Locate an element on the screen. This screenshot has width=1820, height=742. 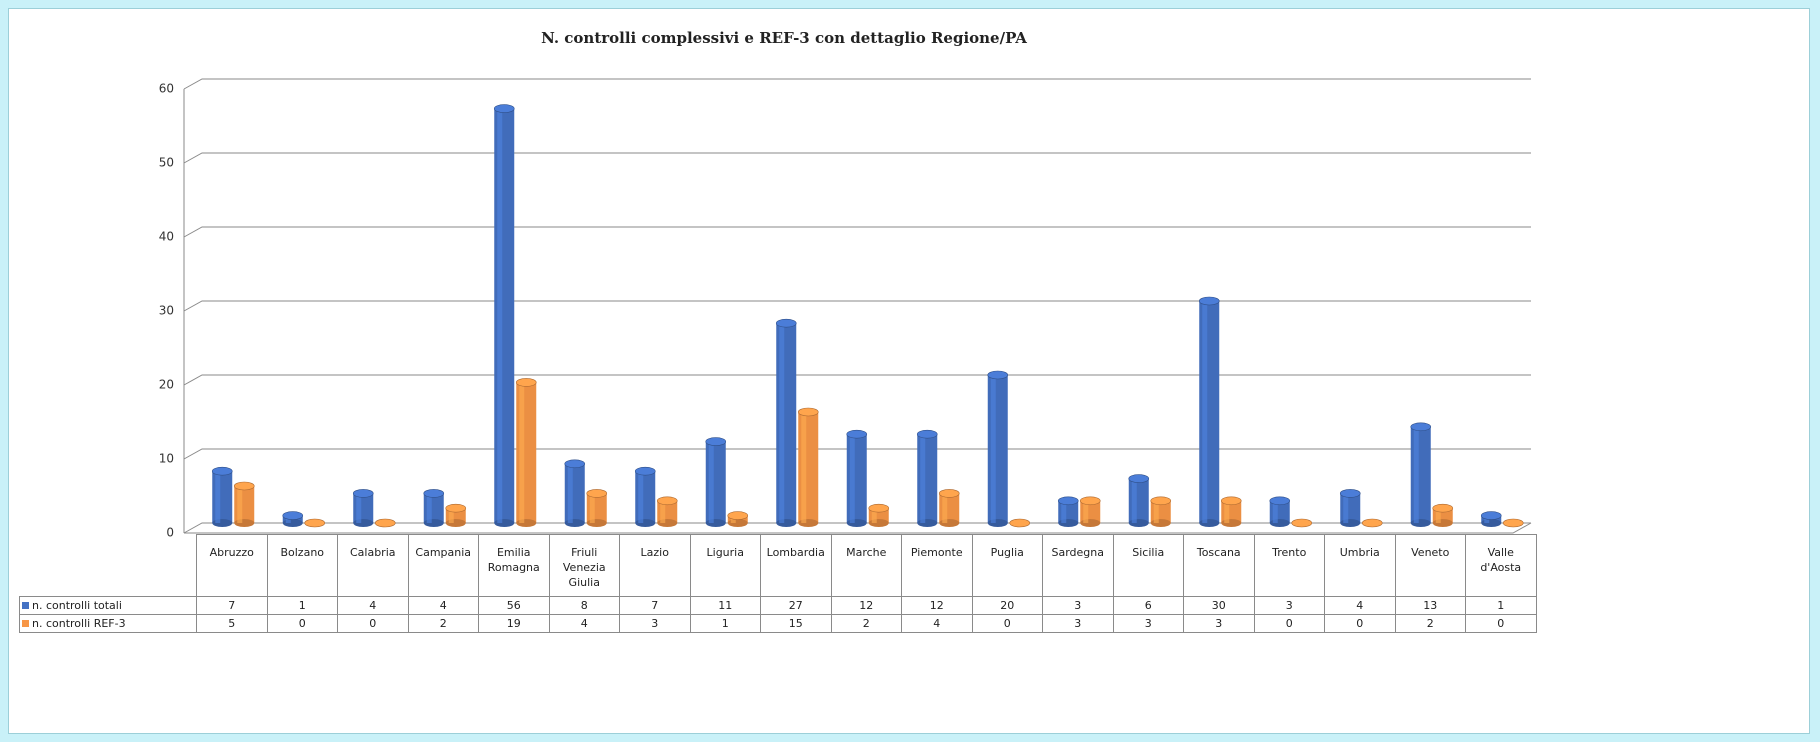
x-tick-label: Calabria is located at coordinates (373, 565).